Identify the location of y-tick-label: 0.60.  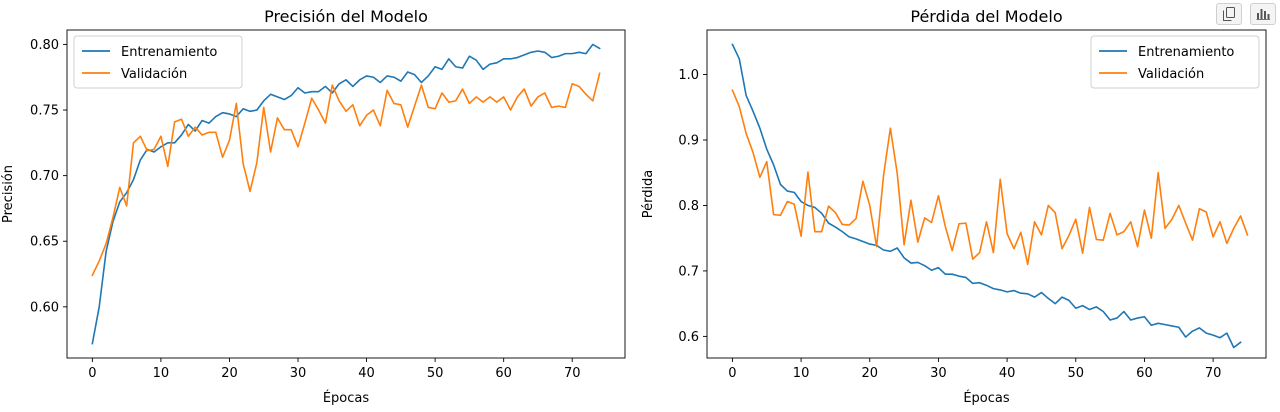
(44, 307).